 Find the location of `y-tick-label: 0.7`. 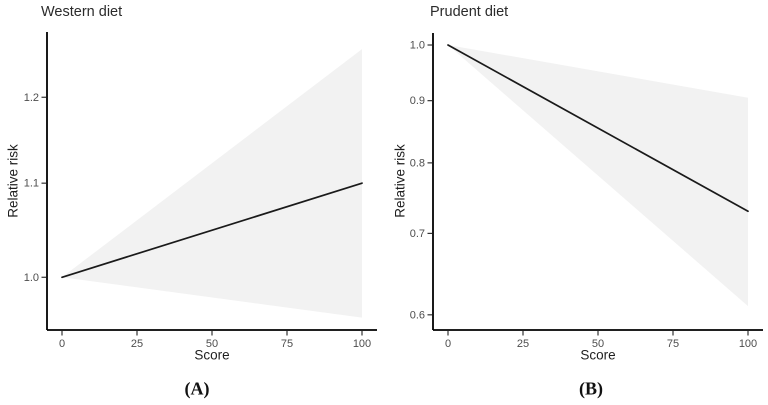

y-tick-label: 0.7 is located at coordinates (417, 234).